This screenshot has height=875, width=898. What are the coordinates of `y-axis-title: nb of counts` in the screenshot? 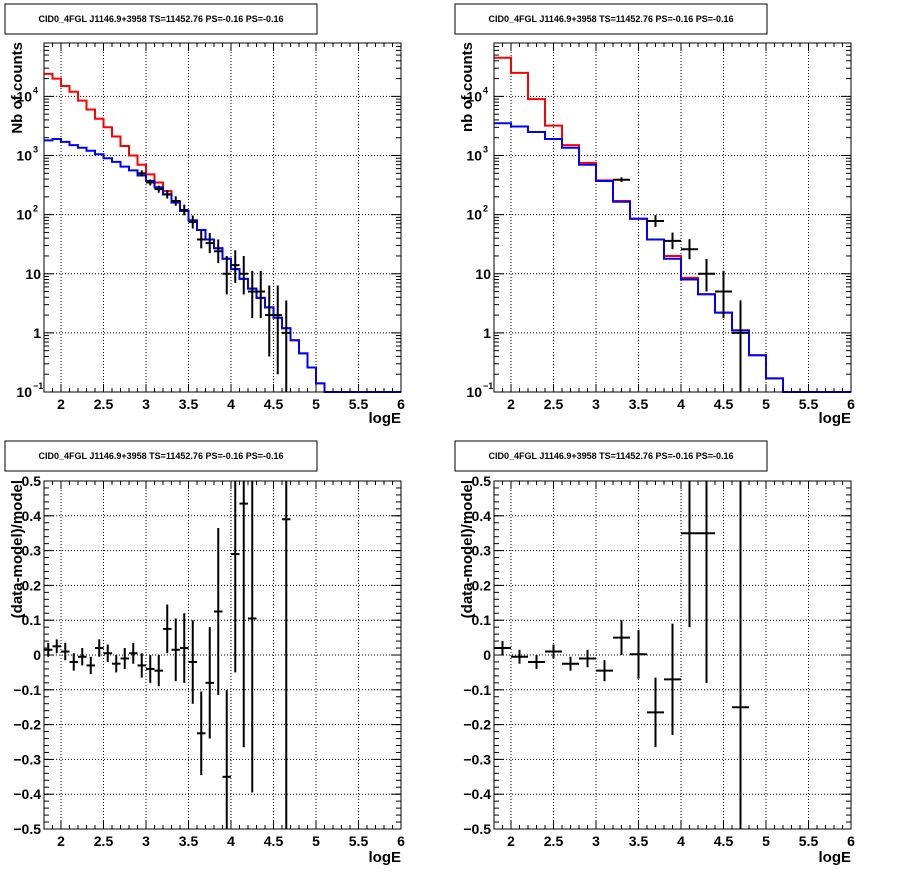 It's located at (467, 87).